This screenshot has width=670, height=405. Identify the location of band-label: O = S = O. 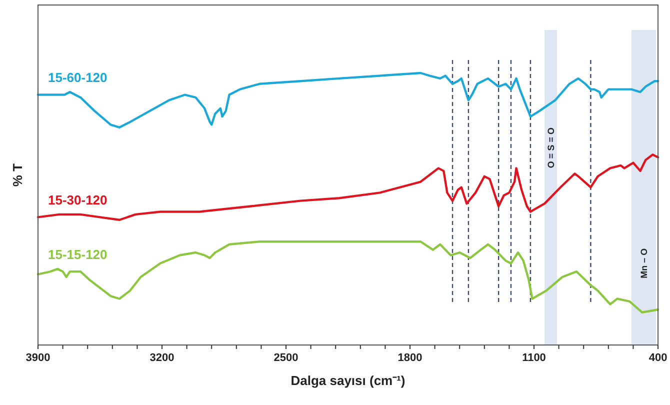
(551, 148).